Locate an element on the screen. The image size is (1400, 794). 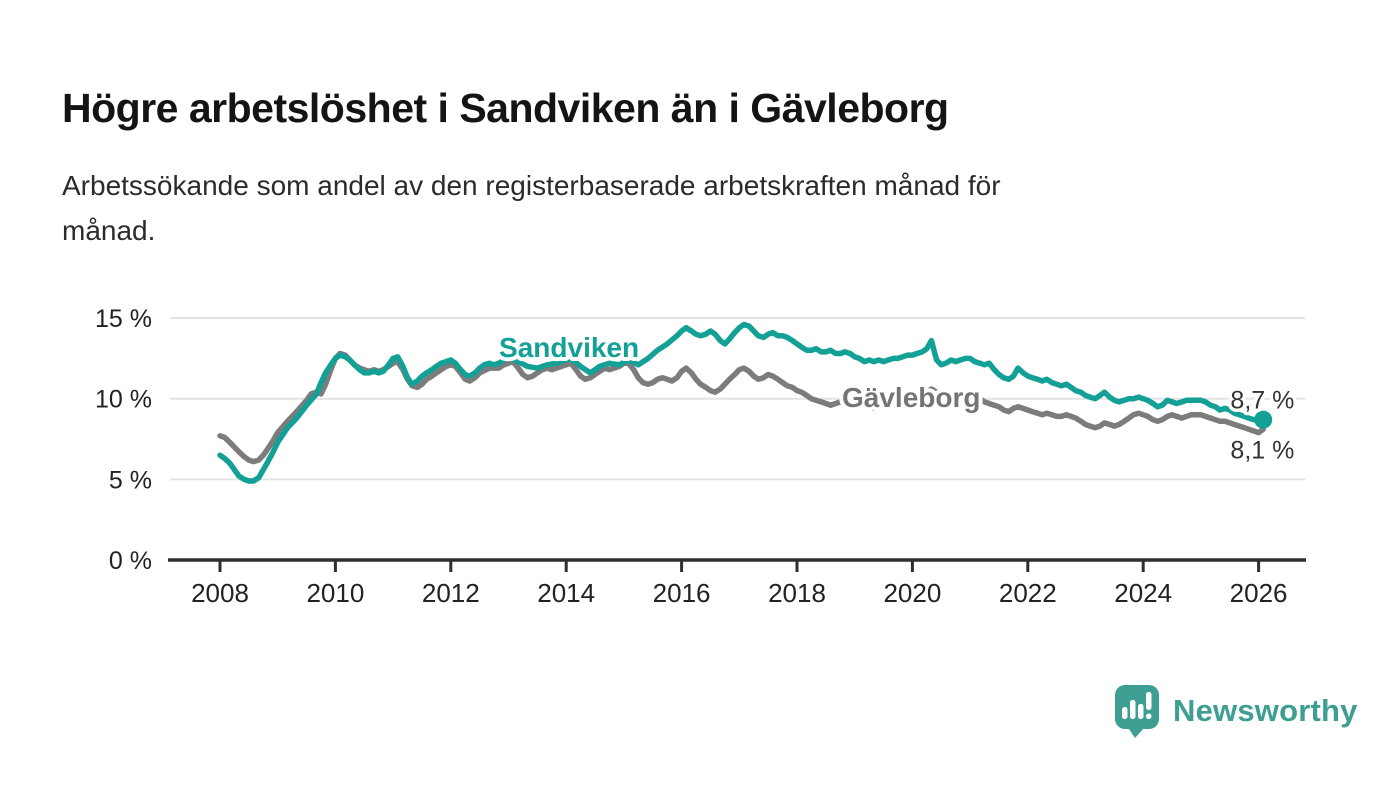
y-tick-label-0: 0 % is located at coordinates (130, 561).